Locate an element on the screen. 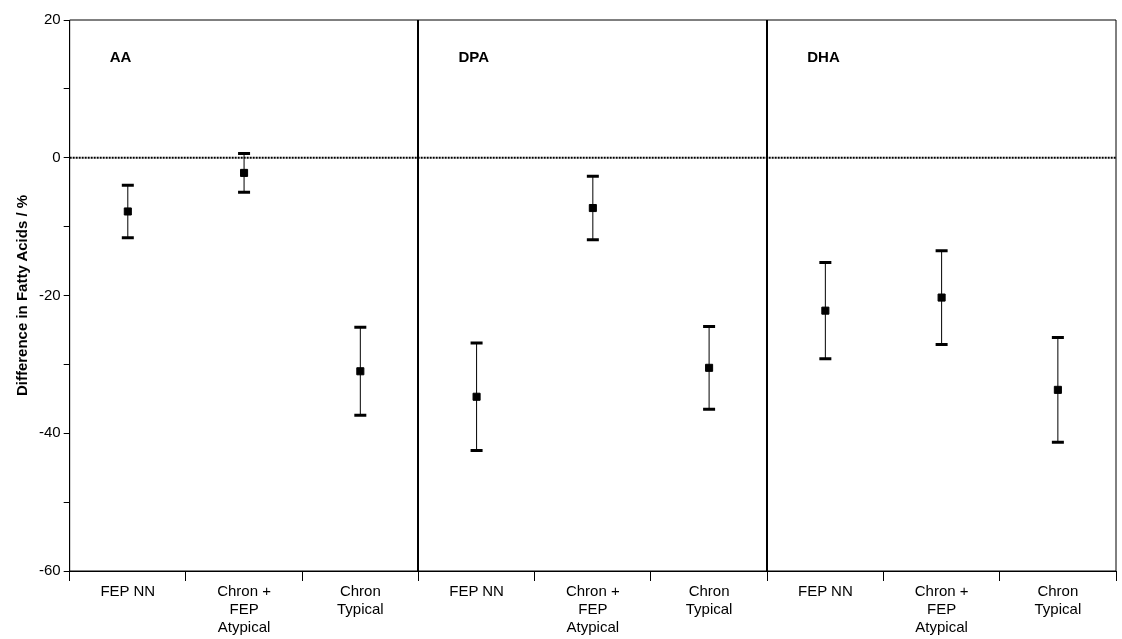  y-axis-title: Difference in Fatty Acids / % is located at coordinates (22, 295).